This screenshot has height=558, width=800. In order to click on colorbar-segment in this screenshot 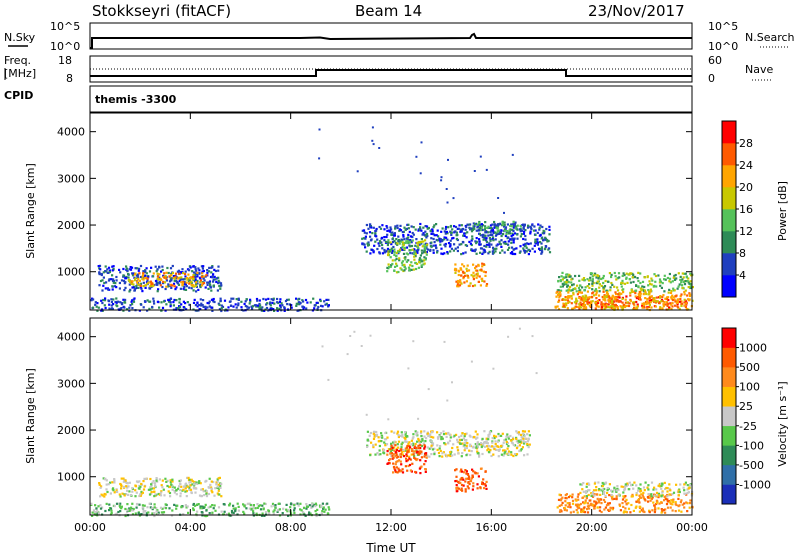, I will do `click(729, 416)`.